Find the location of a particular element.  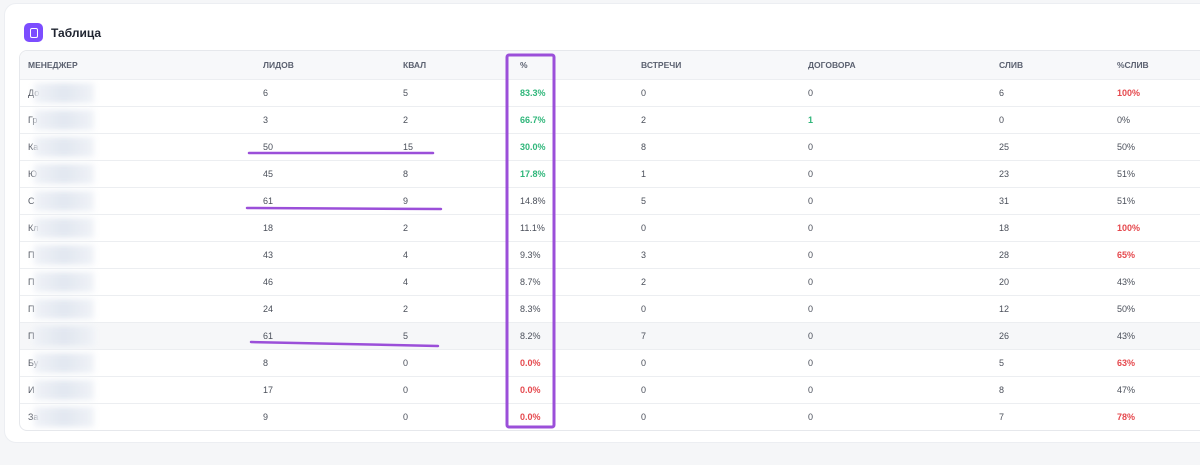

cell-leads: 3 is located at coordinates (266, 120).